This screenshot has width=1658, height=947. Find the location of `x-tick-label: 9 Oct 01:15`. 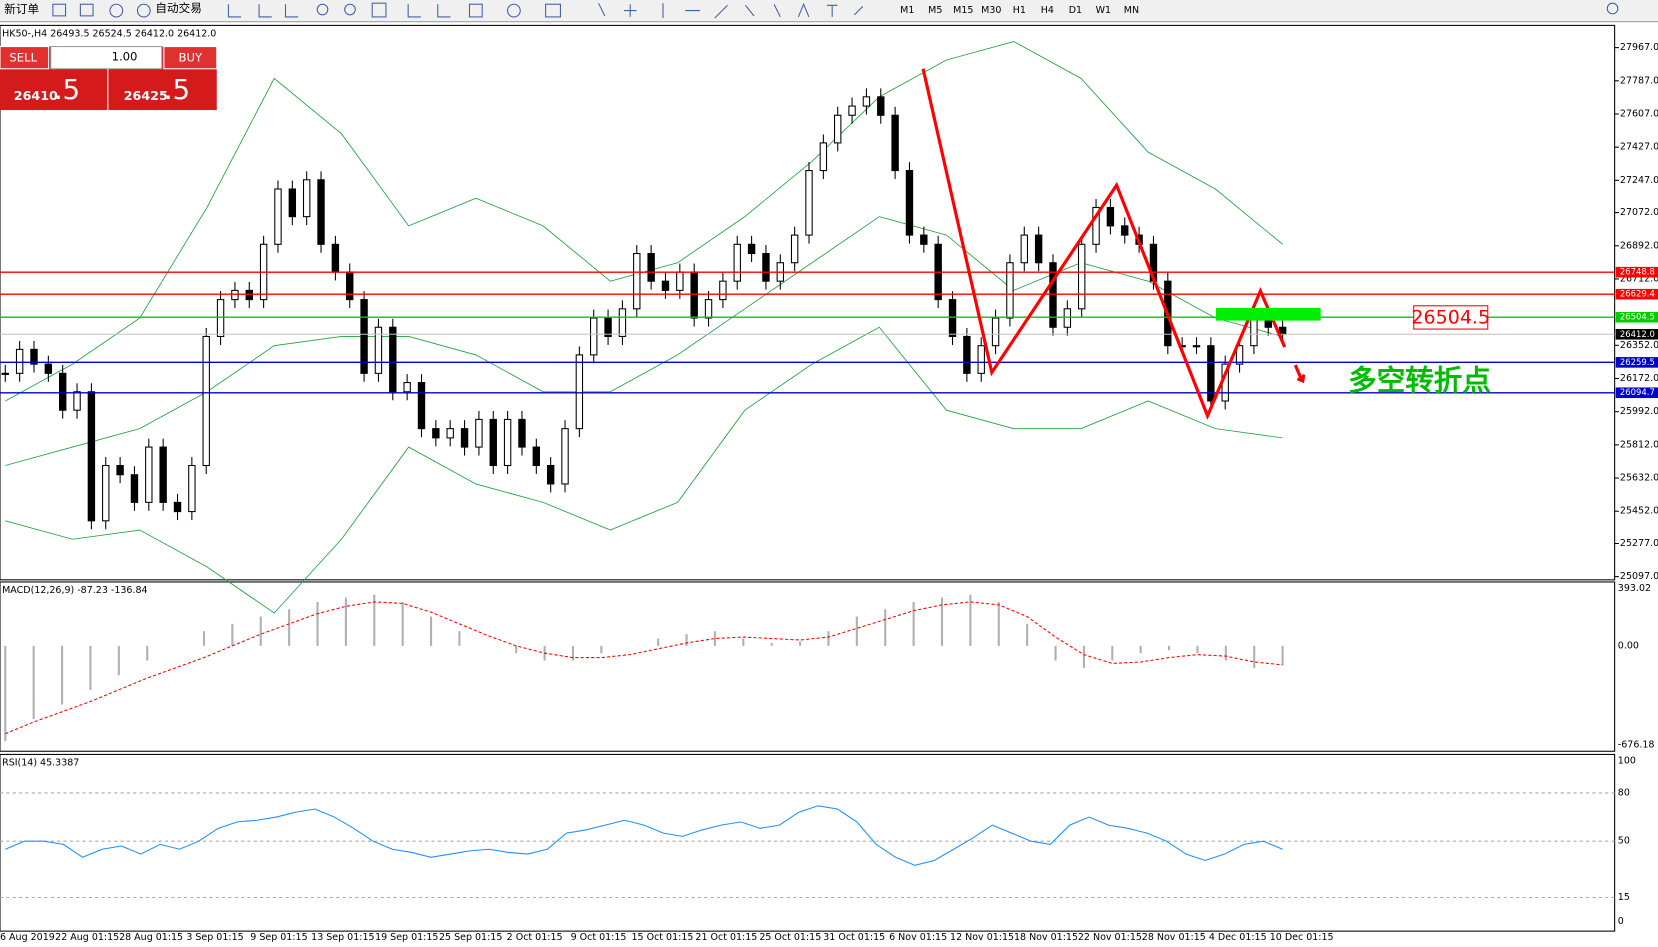

x-tick-label: 9 Oct 01:15 is located at coordinates (599, 937).